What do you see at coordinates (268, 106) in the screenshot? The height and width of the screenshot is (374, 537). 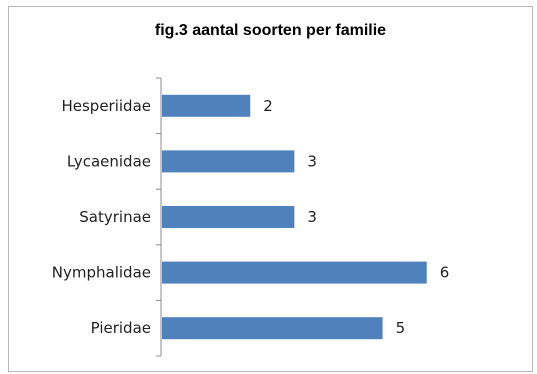 I see `data-label: 2` at bounding box center [268, 106].